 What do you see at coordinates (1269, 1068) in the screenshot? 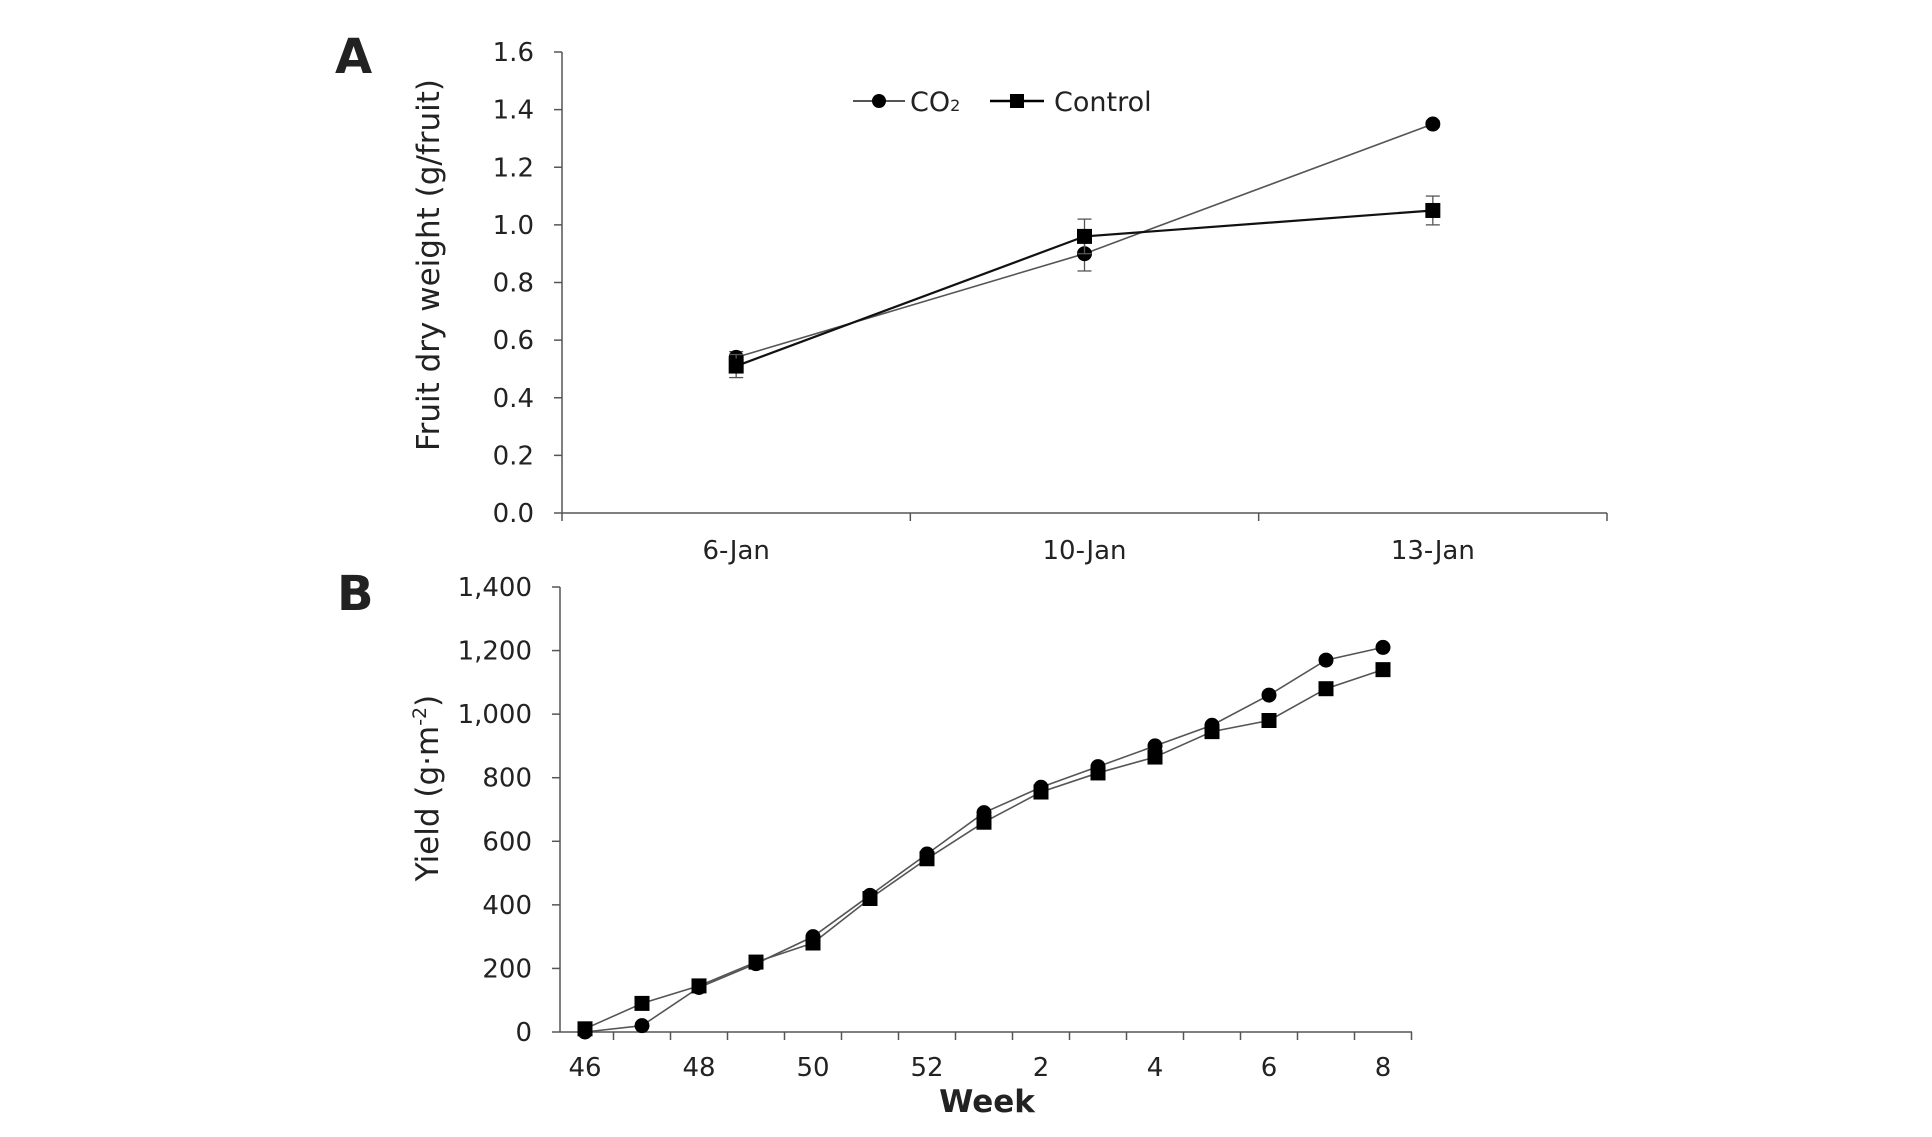
I see `panel-b-x-tick-label: 6` at bounding box center [1269, 1068].